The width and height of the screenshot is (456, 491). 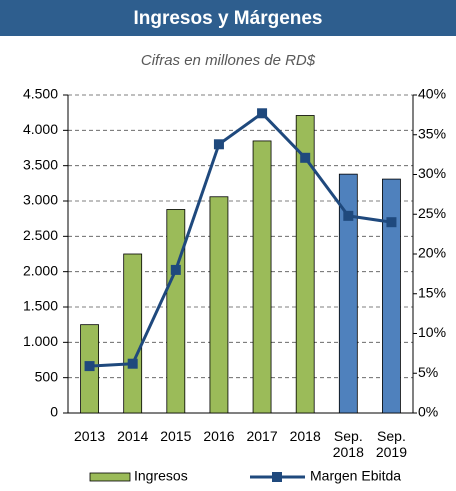 I want to click on y-tick-label: 1.500, so click(x=40, y=306).